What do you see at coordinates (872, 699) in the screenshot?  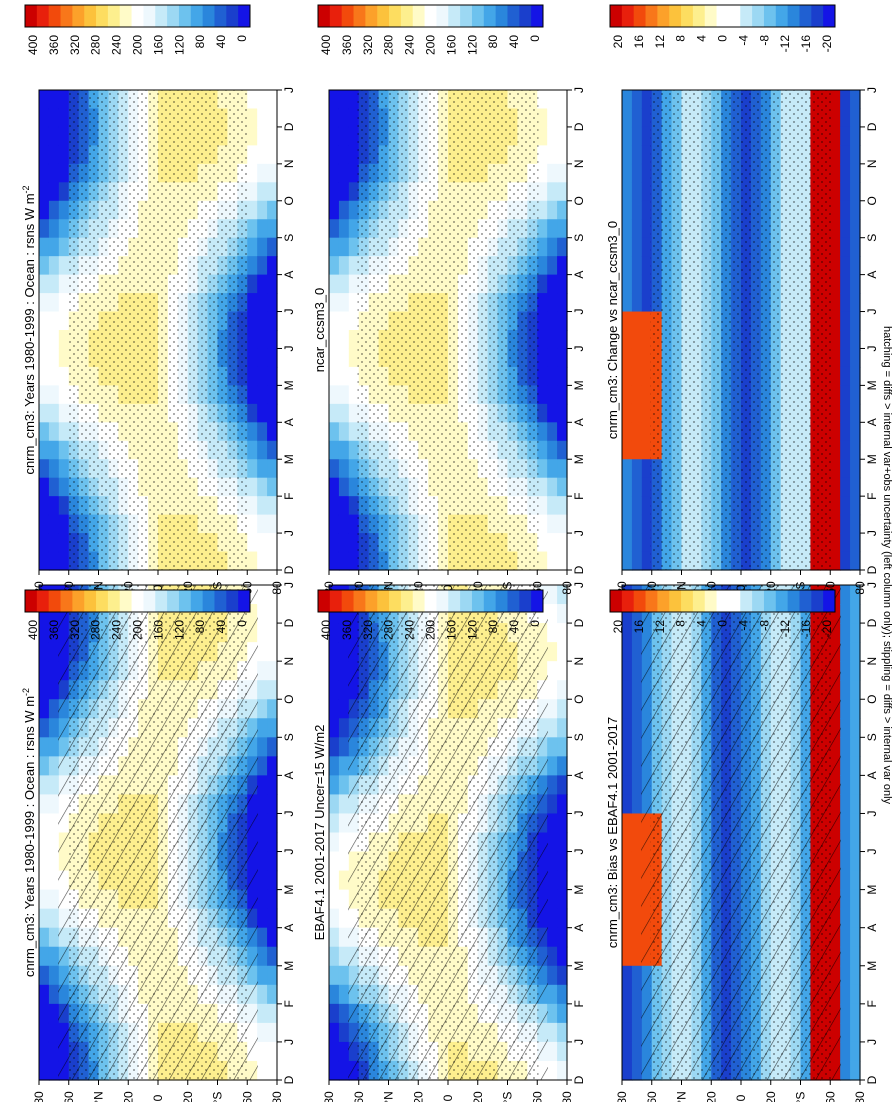 I see `x-tick-label: O` at bounding box center [872, 699].